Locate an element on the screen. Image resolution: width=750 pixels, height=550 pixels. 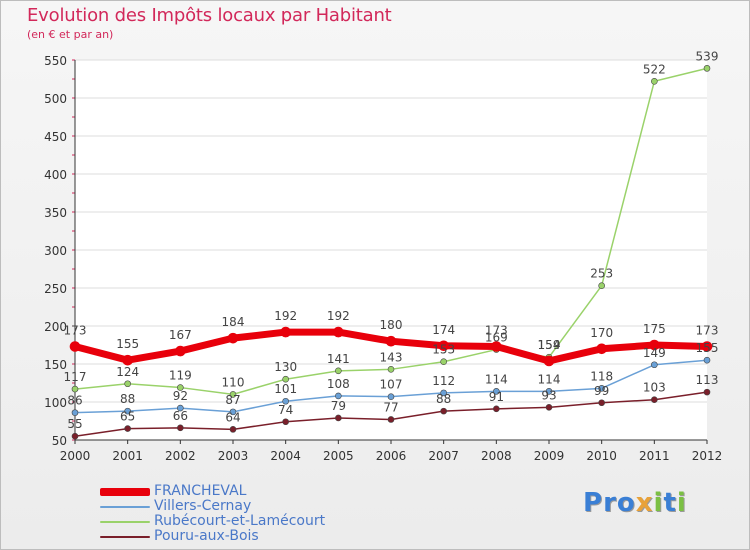
data-label: 112 is located at coordinates (443, 381).